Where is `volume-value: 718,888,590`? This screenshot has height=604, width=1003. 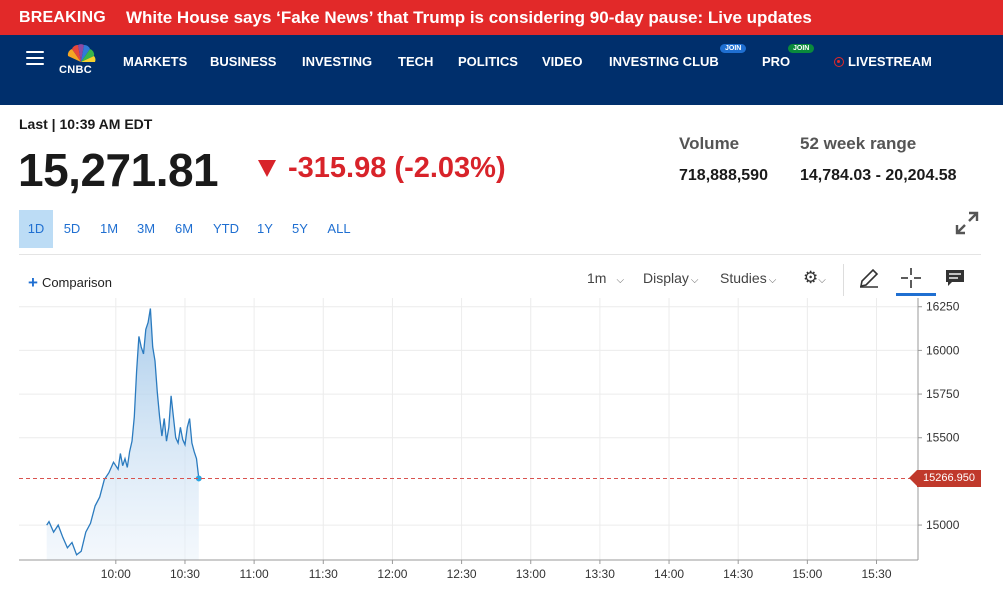
volume-value: 718,888,590 is located at coordinates (723, 175).